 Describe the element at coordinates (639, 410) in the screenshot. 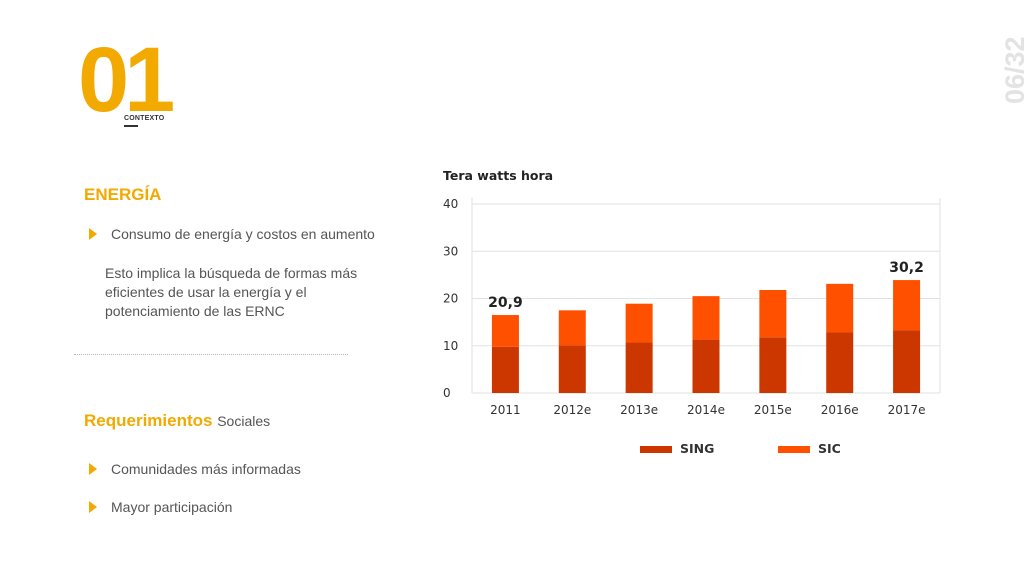

I see `x-tick-label: 2013e` at that location.